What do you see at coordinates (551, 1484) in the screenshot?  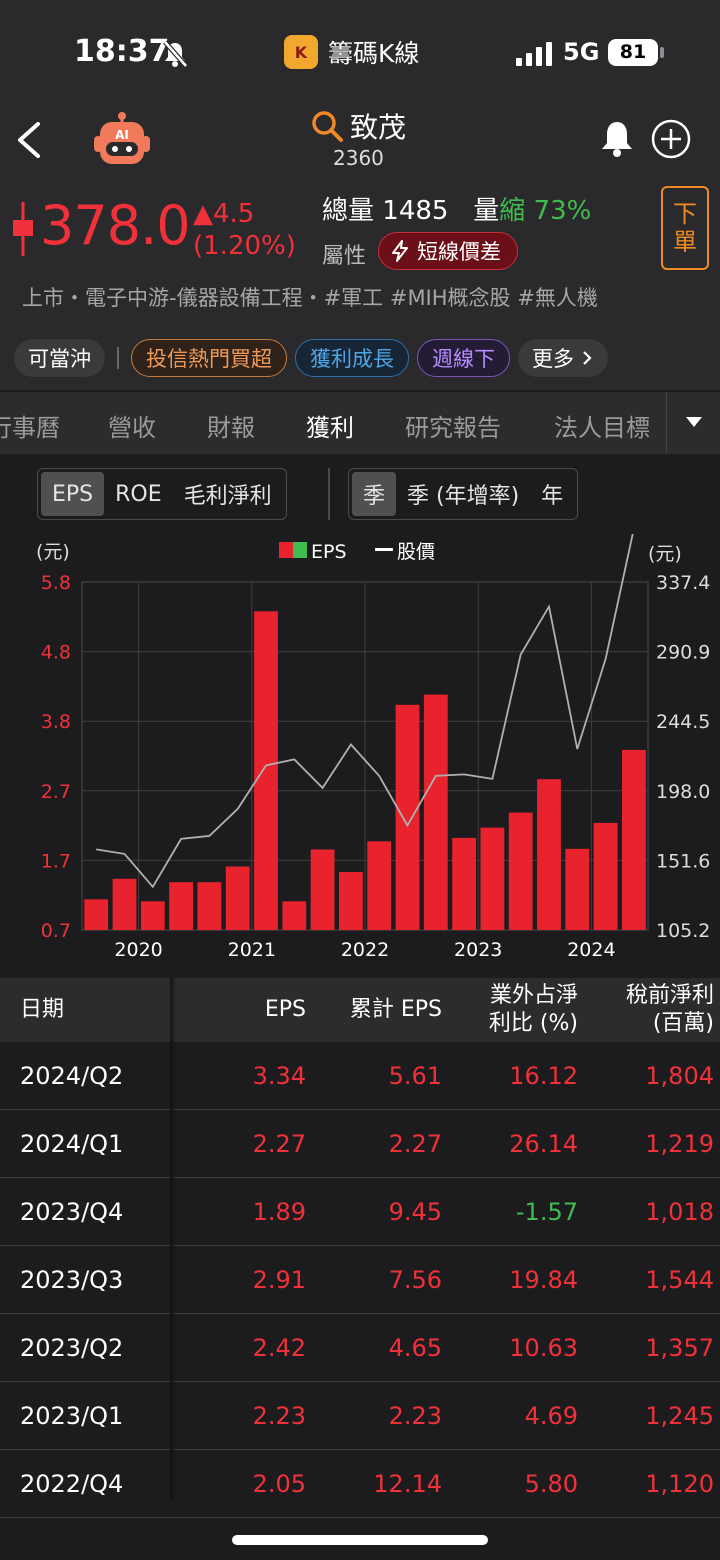 I see `cell-nonop-ratio: 5.80` at bounding box center [551, 1484].